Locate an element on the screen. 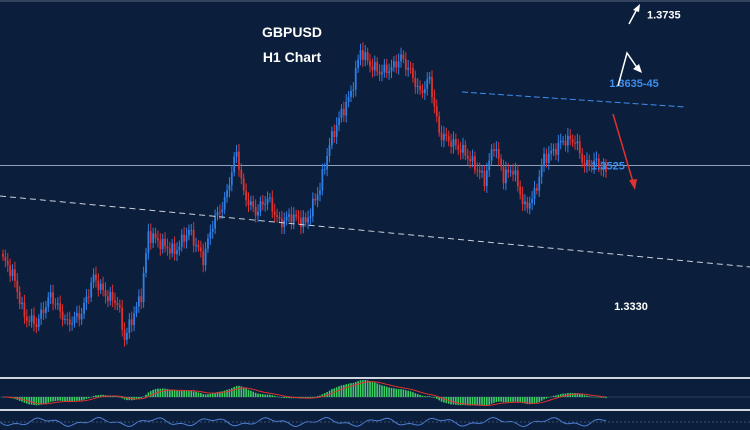  arrow-zigzag is located at coordinates (629, 69).